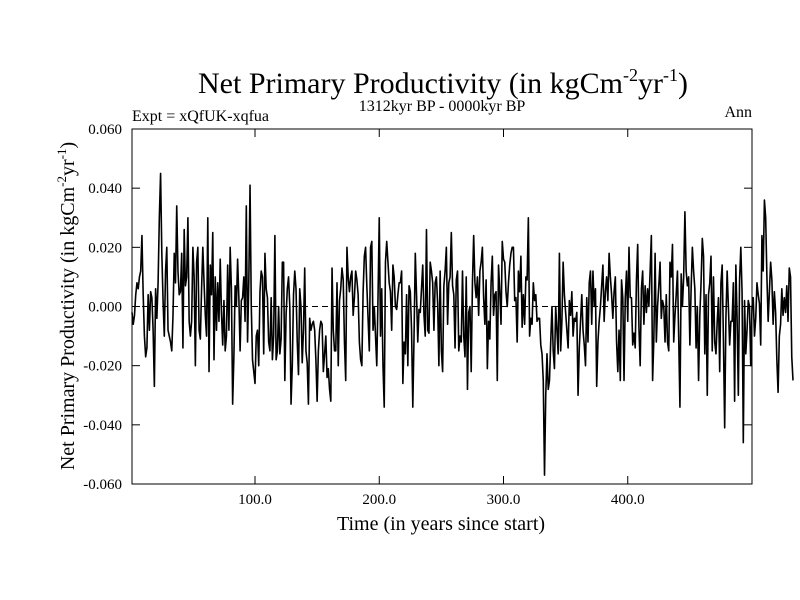 The height and width of the screenshot is (600, 800). I want to click on y-tick-label: 0.020, so click(105, 248).